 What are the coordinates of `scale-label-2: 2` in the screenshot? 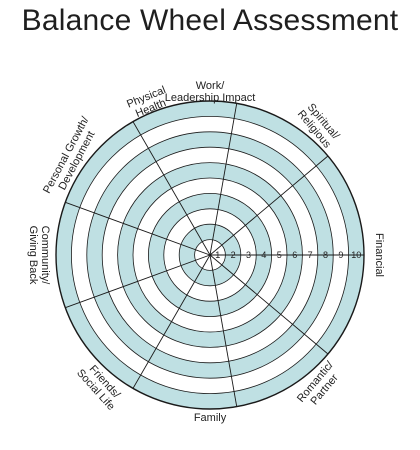 It's located at (233, 255).